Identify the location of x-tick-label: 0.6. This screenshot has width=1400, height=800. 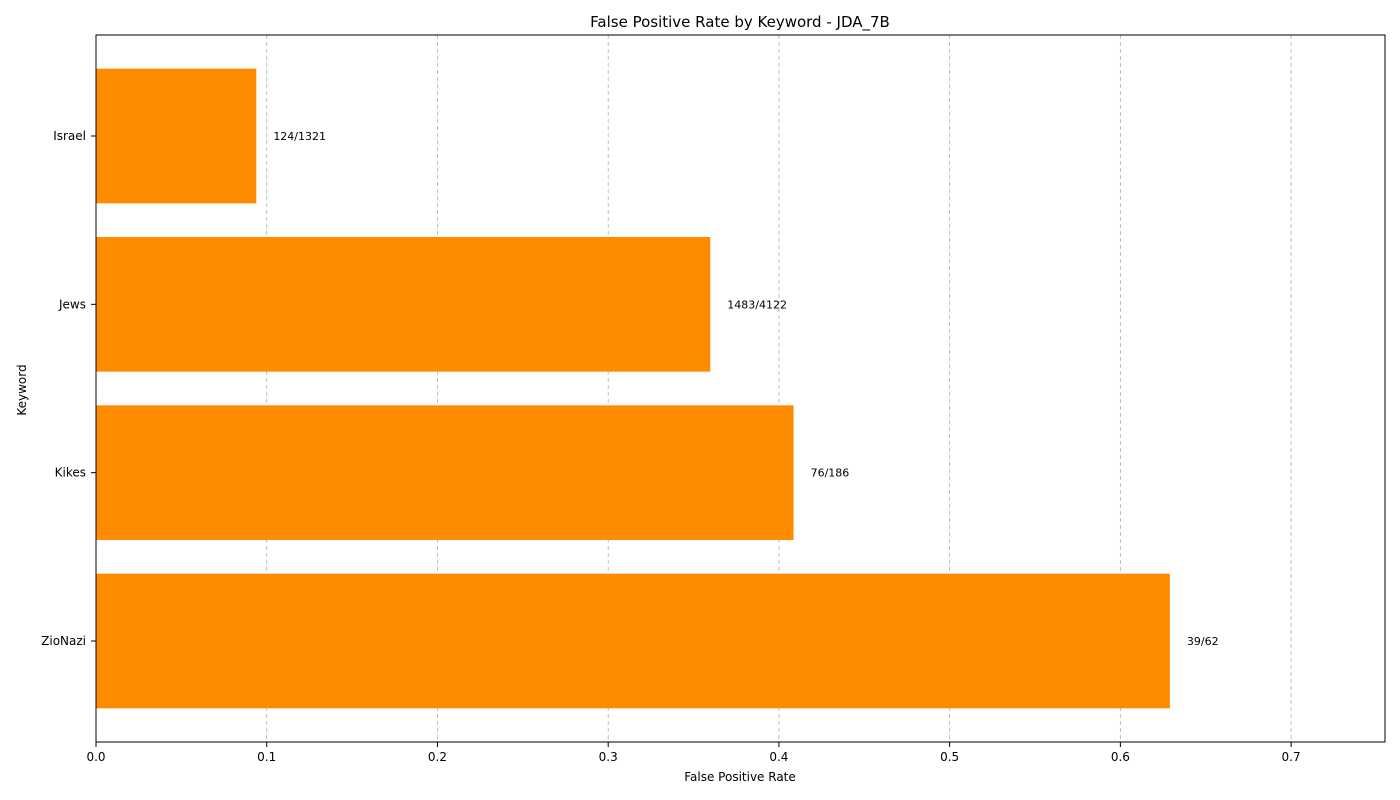
(1120, 757).